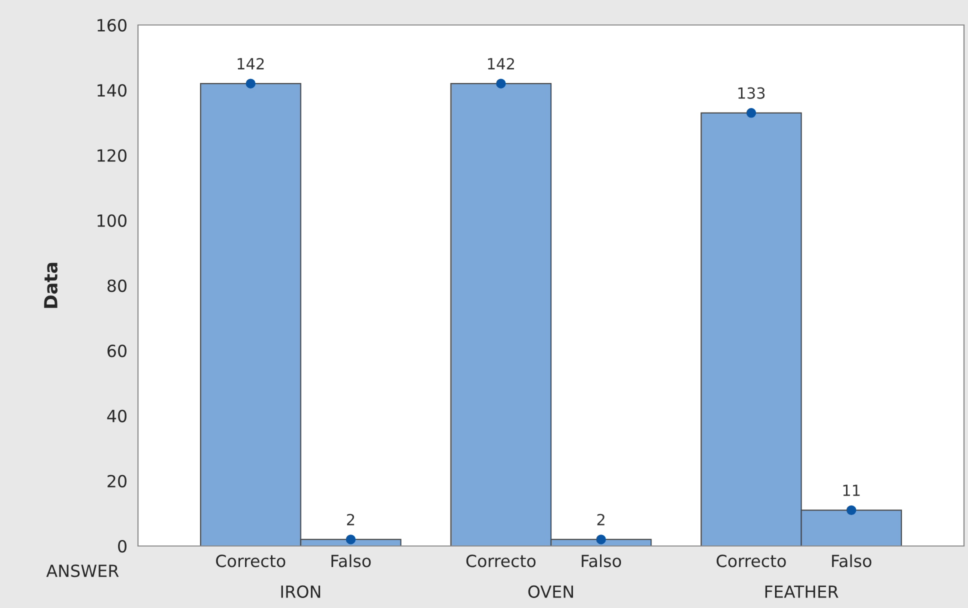  Describe the element at coordinates (851, 490) in the screenshot. I see `data-label: 11` at that location.